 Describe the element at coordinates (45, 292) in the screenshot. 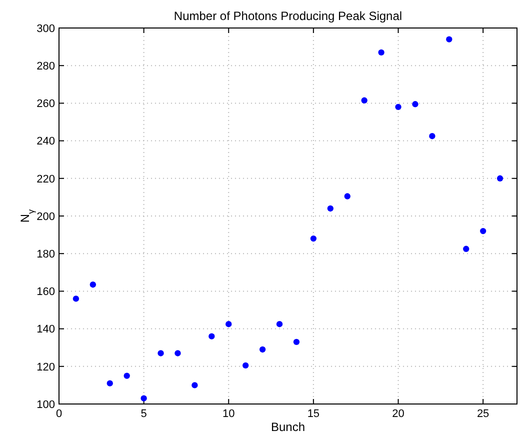

I see `y-tick-label: 160` at that location.